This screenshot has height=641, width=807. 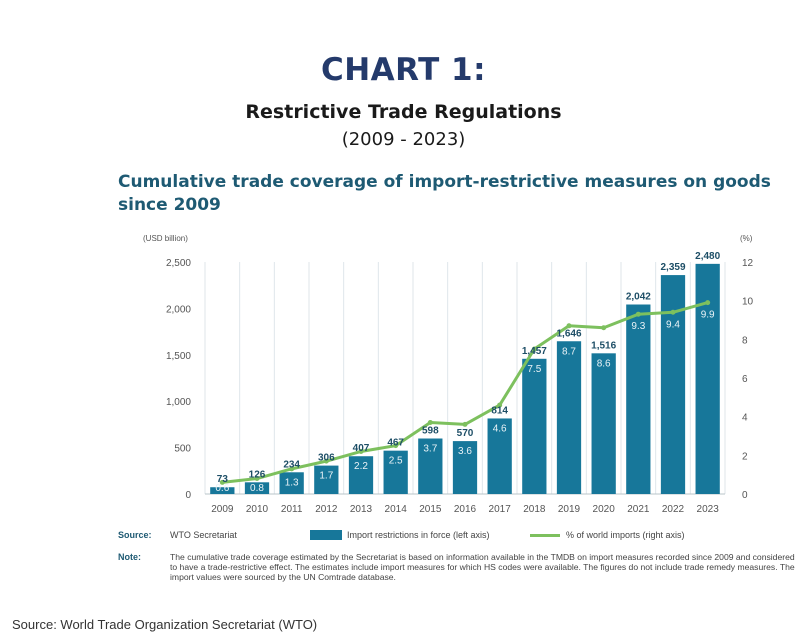 I want to click on line-value-label: 1.7, so click(x=326, y=476).